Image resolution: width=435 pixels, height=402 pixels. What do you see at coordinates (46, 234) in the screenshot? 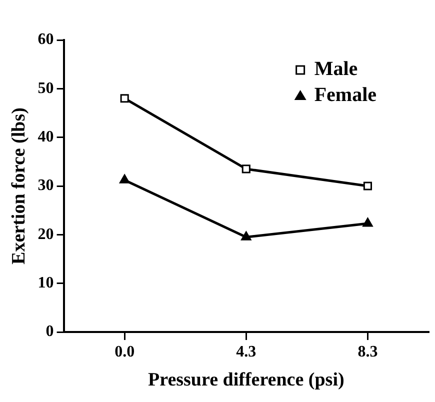
I see `y-tick-label: 20` at bounding box center [46, 234].